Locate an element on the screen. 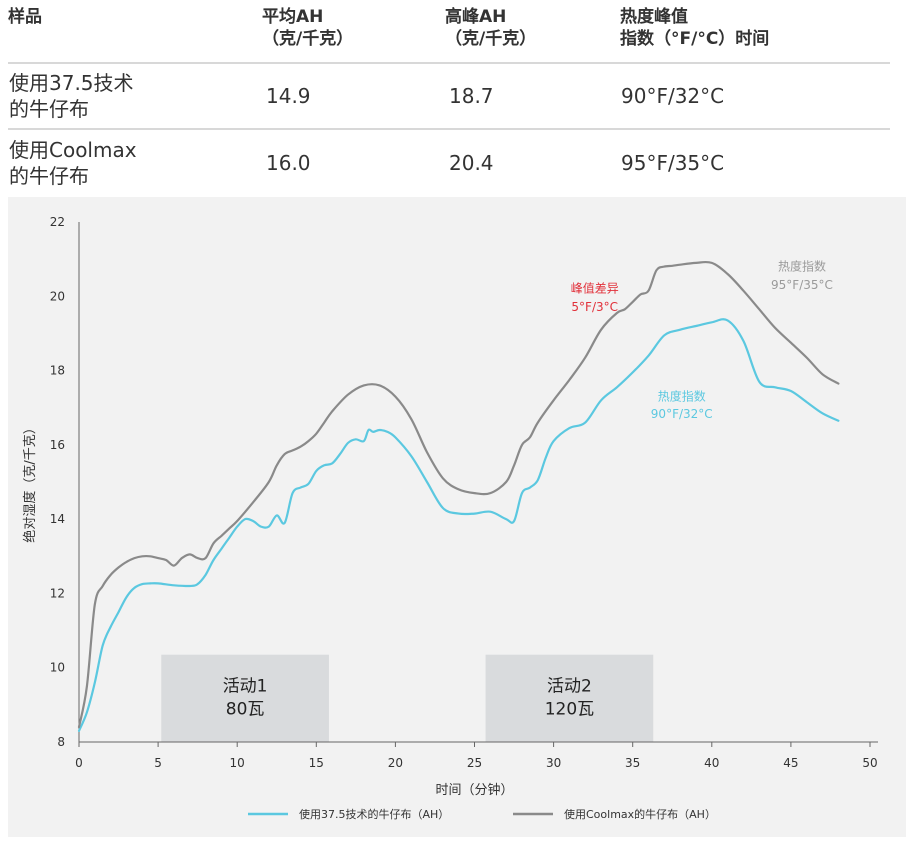 This screenshot has height=841, width=922. activity-blocks: 活动1 80瓦 活动2 120瓦 is located at coordinates (407, 698).